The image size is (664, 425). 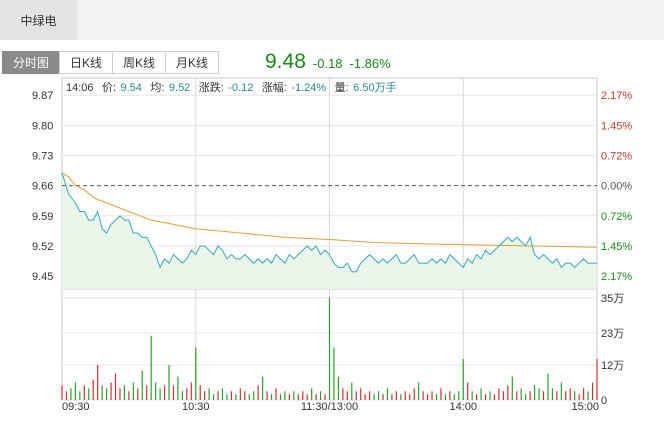 What do you see at coordinates (211, 87) in the screenshot?
I see `info-change-label: 涨跌:` at bounding box center [211, 87].